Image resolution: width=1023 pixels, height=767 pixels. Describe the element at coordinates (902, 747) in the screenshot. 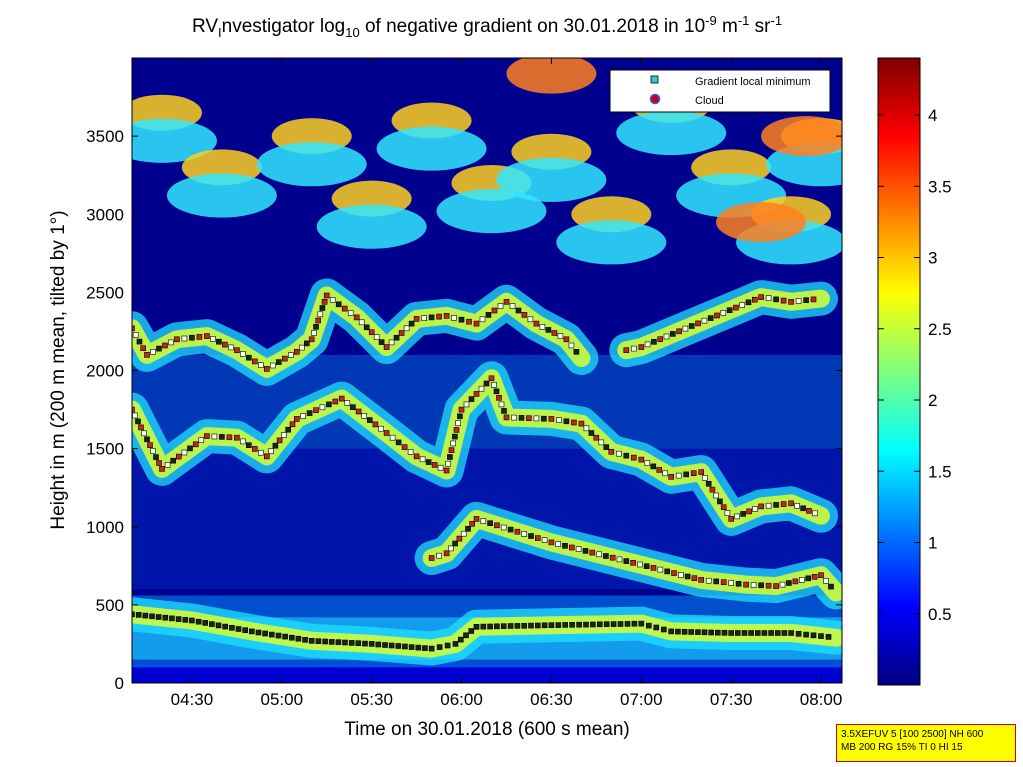

I see `info-line-2: MB 200 RG 15% TI 0 HI 15` at that location.